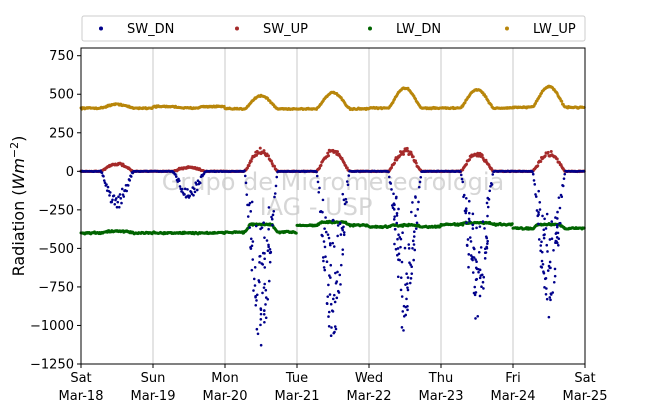  Describe the element at coordinates (441, 396) in the screenshot. I see `x-tick-label-date: Mar-23` at that location.